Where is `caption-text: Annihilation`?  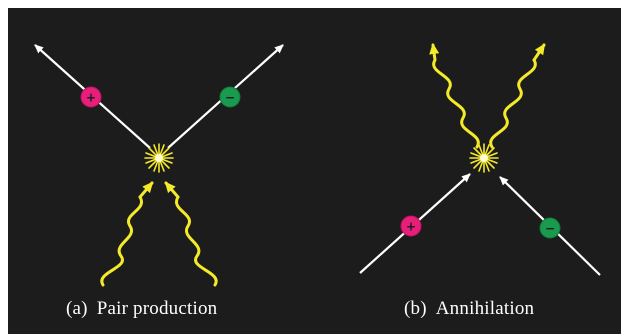 caption-text: Annihilation is located at coordinates (485, 308).